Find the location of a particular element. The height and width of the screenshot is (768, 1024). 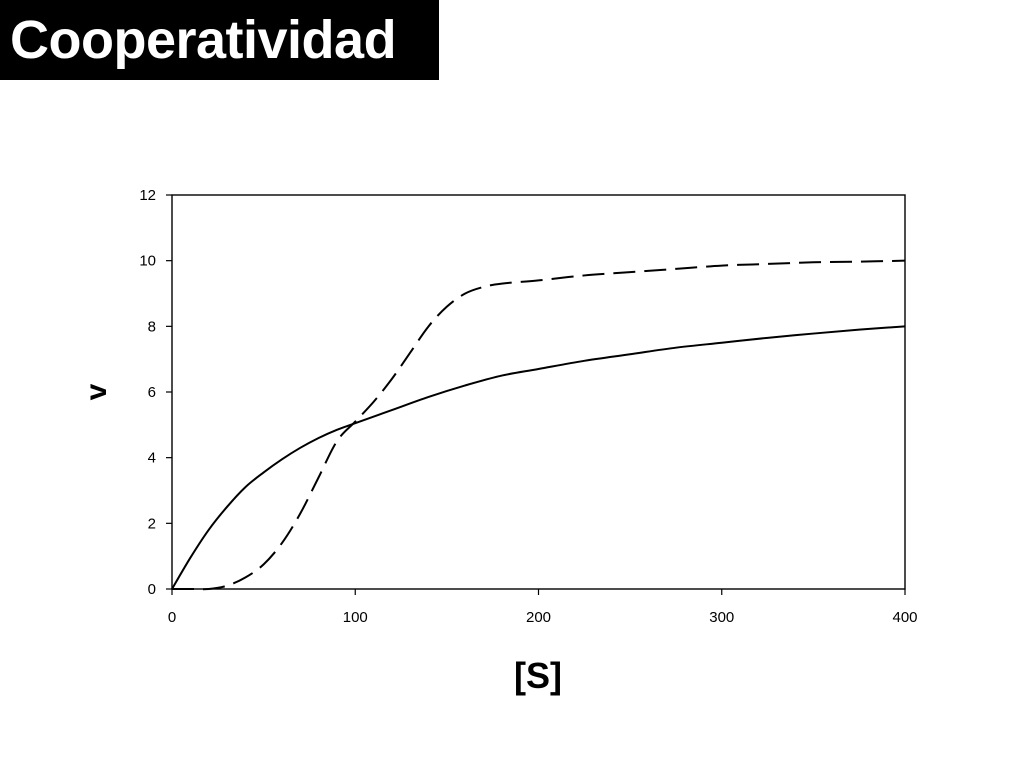

y-axis-title: v is located at coordinates (96, 391).